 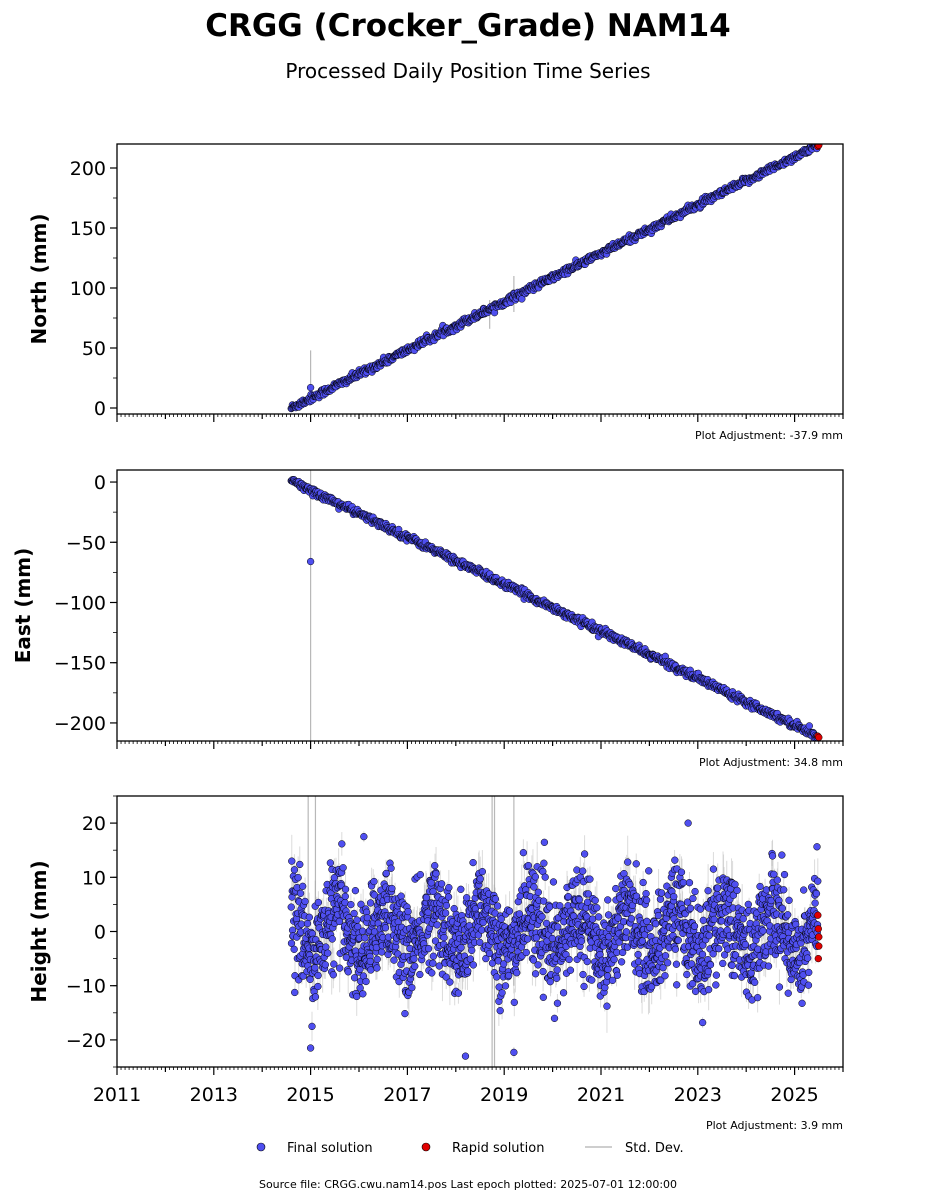 What do you see at coordinates (39, 278) in the screenshot?
I see `y-axis-label: North (mm)` at bounding box center [39, 278].